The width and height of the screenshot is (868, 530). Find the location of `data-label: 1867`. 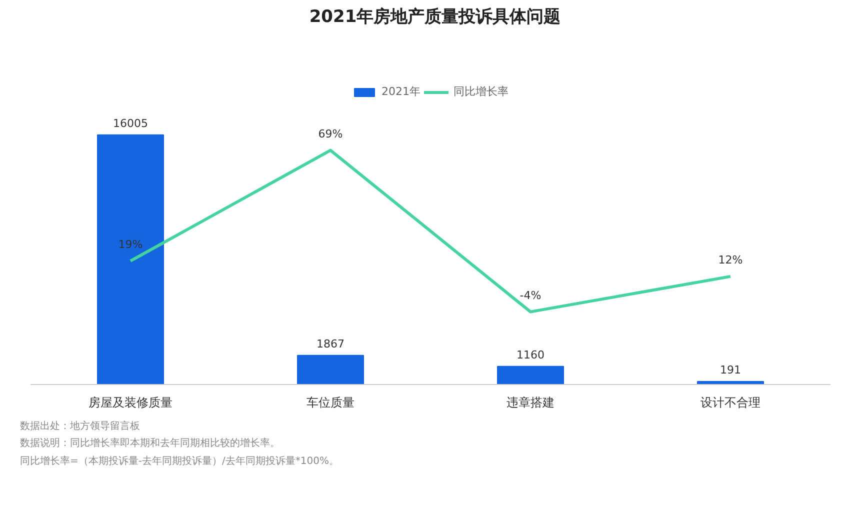

data-label: 1867 is located at coordinates (330, 343).